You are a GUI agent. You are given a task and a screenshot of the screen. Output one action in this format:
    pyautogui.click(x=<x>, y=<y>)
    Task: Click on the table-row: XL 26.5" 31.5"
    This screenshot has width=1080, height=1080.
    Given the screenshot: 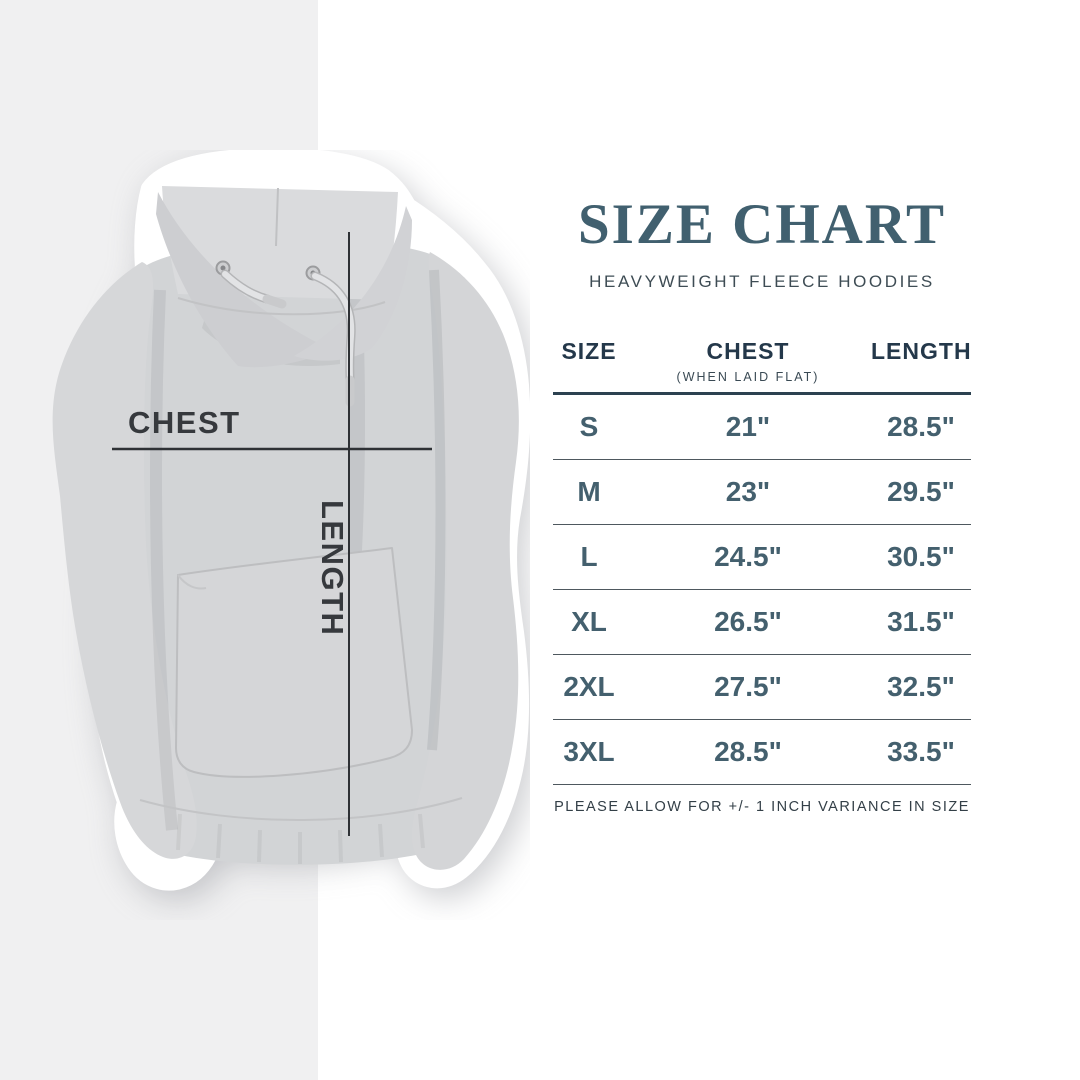 What is the action you would take?
    pyautogui.click(x=762, y=622)
    